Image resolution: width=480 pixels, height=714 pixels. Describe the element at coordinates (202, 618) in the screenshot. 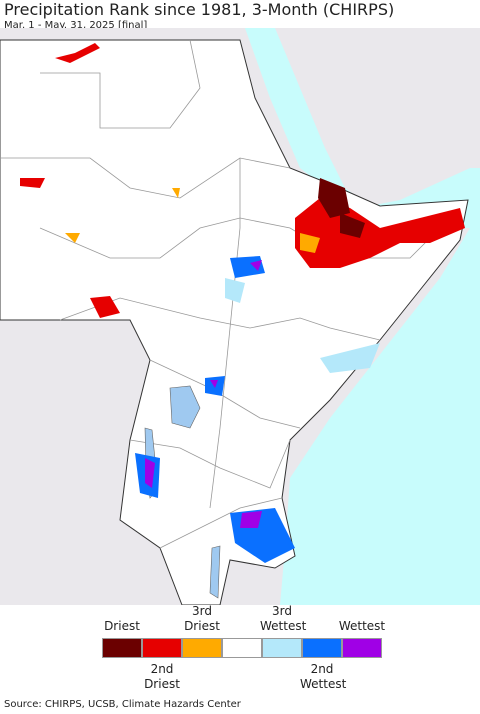

I see `legend-label: 3rd Driest` at that location.